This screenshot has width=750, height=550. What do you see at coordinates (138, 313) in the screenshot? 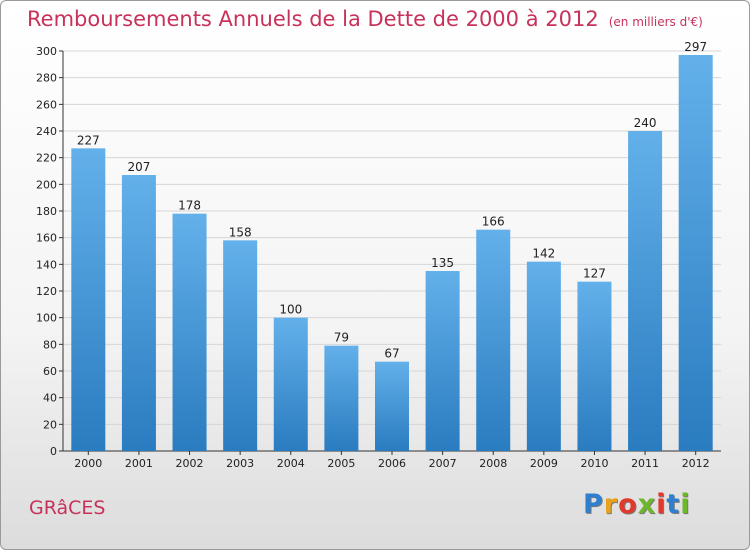
I see `bar-2001` at bounding box center [138, 313].